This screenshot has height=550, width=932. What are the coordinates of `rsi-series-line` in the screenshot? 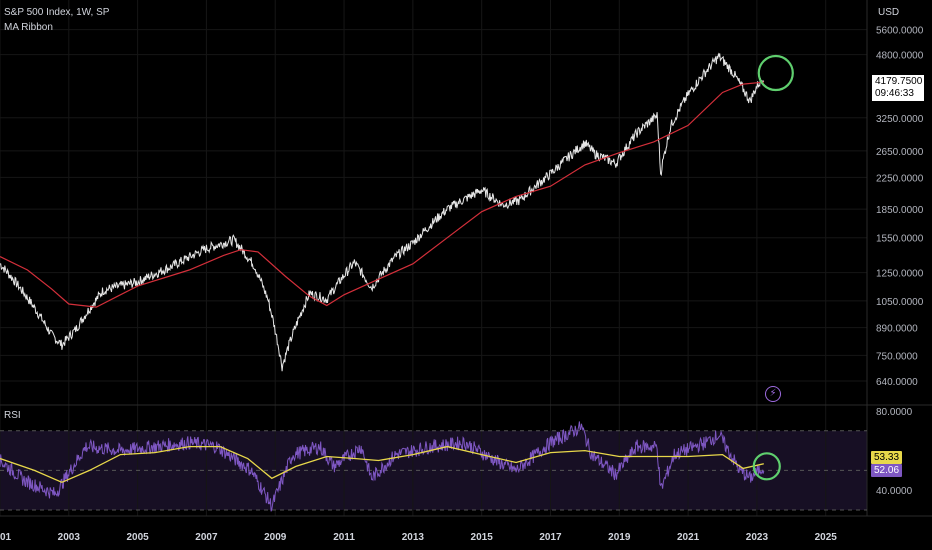 It's located at (382, 466).